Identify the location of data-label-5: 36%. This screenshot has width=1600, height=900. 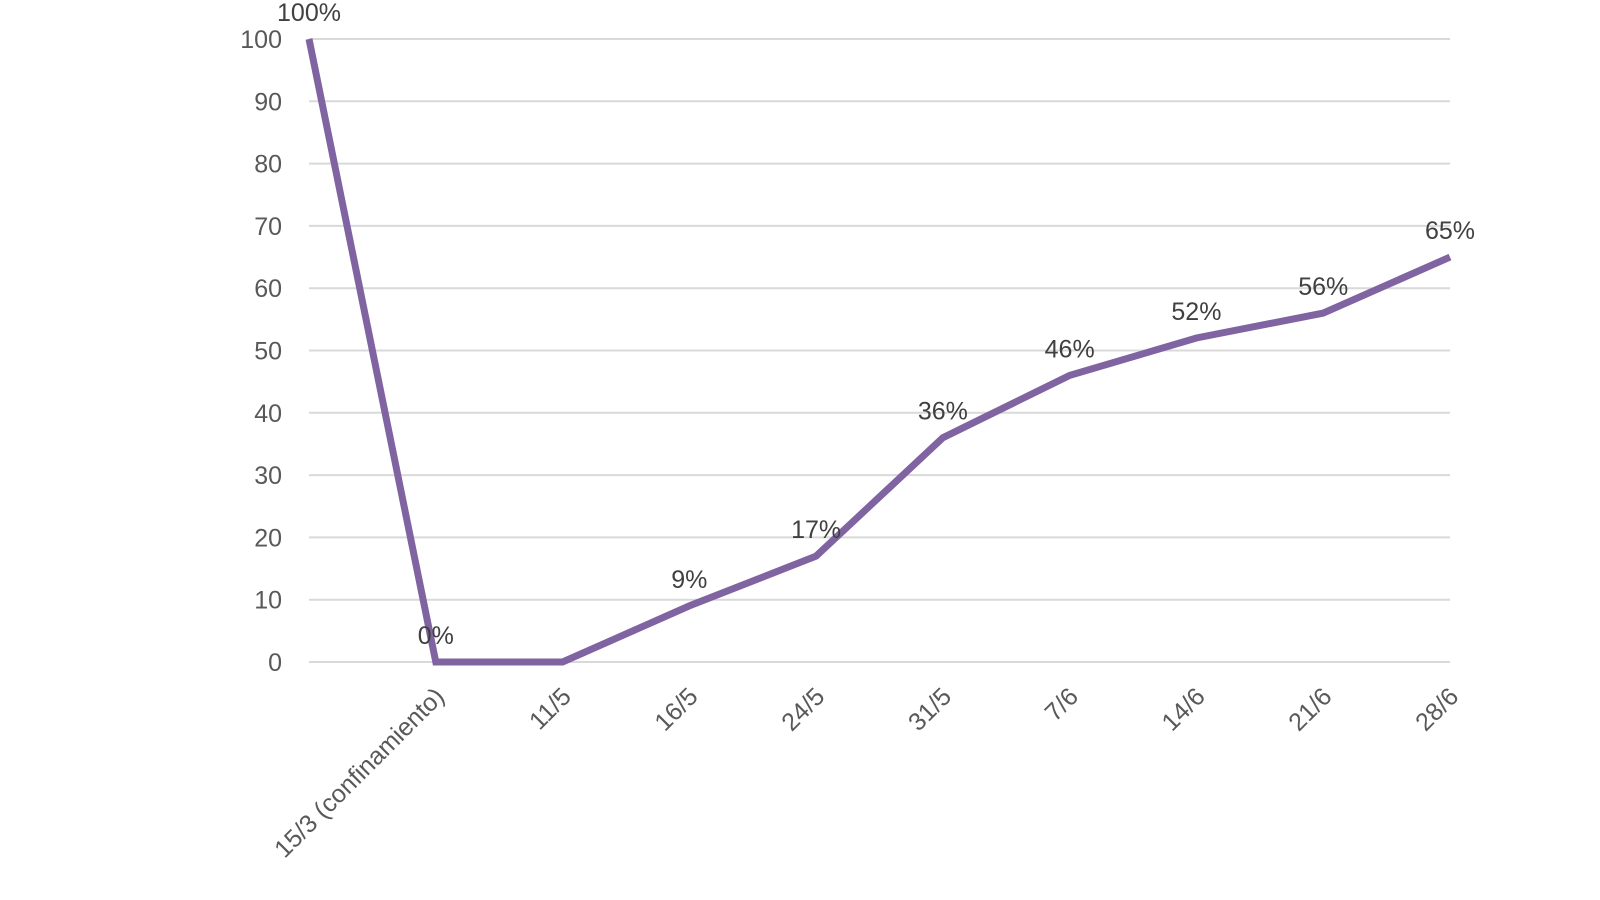
(943, 412).